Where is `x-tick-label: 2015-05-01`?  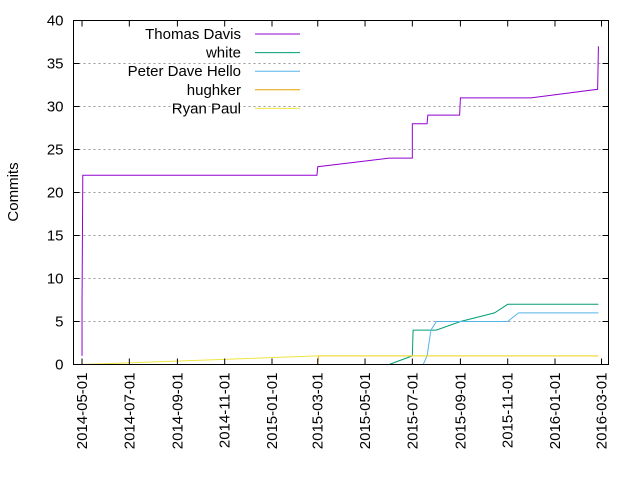 x-tick-label: 2015-05-01 is located at coordinates (365, 411).